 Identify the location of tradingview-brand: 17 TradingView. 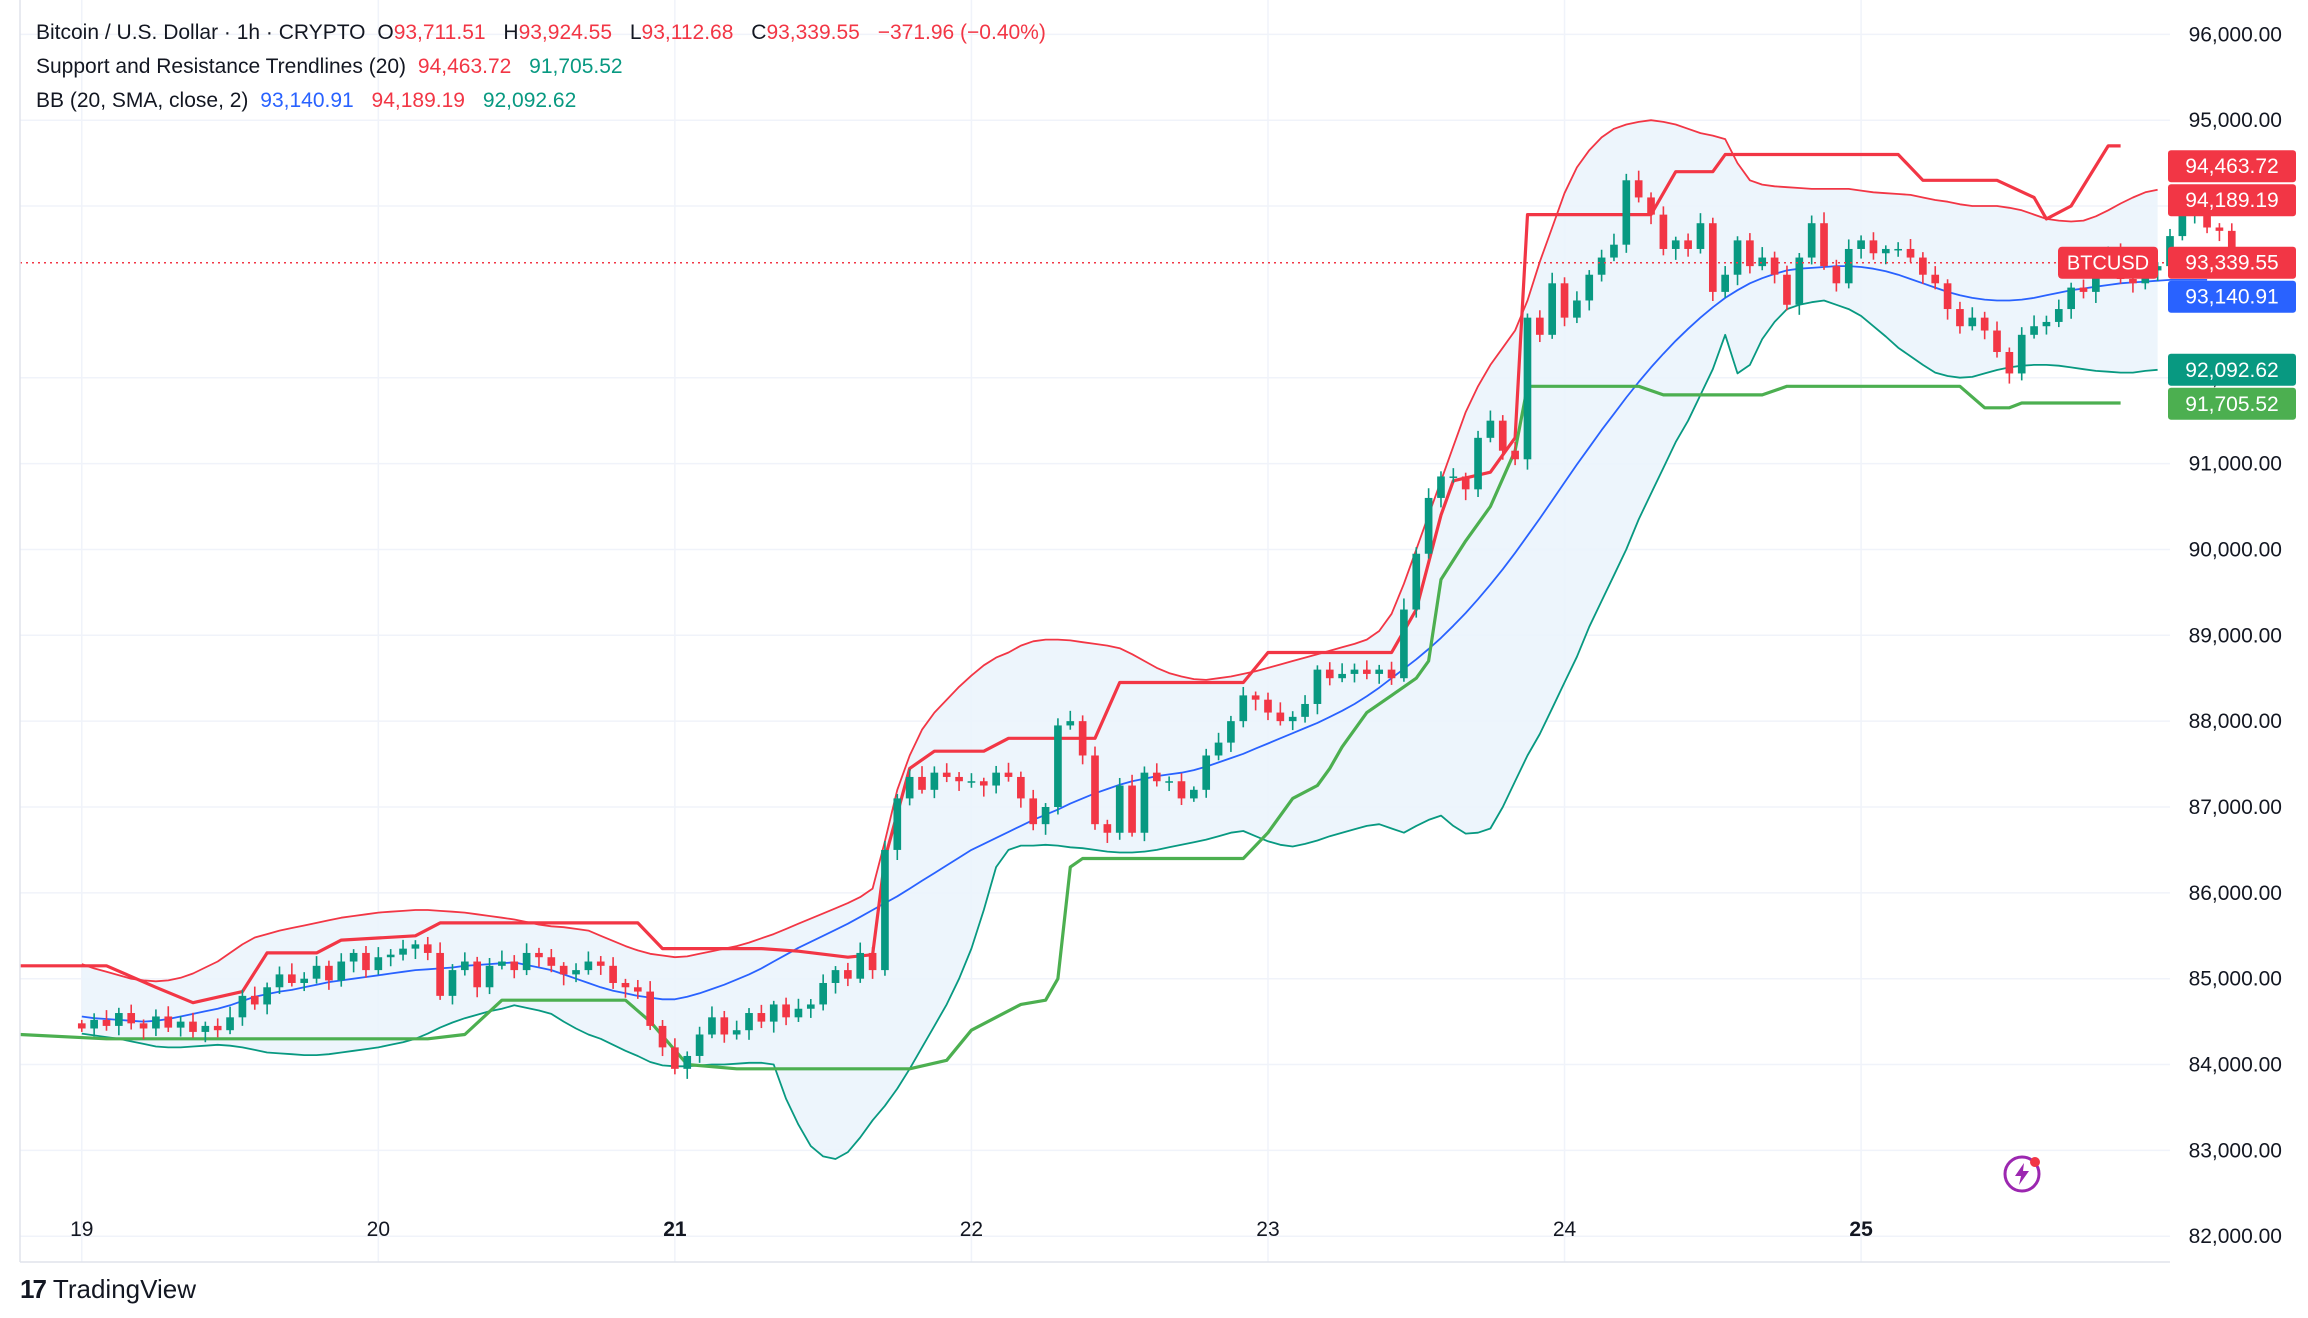
(108, 1289).